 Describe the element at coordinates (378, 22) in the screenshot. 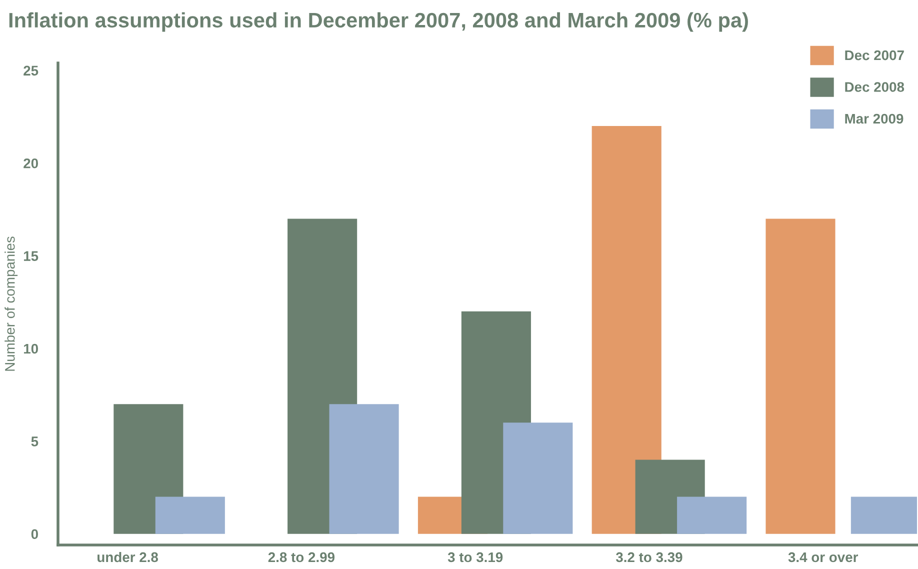

I see `chart-title: Inflation assumptions used in December 2007, 2008 and March 2009 (% pa)` at that location.